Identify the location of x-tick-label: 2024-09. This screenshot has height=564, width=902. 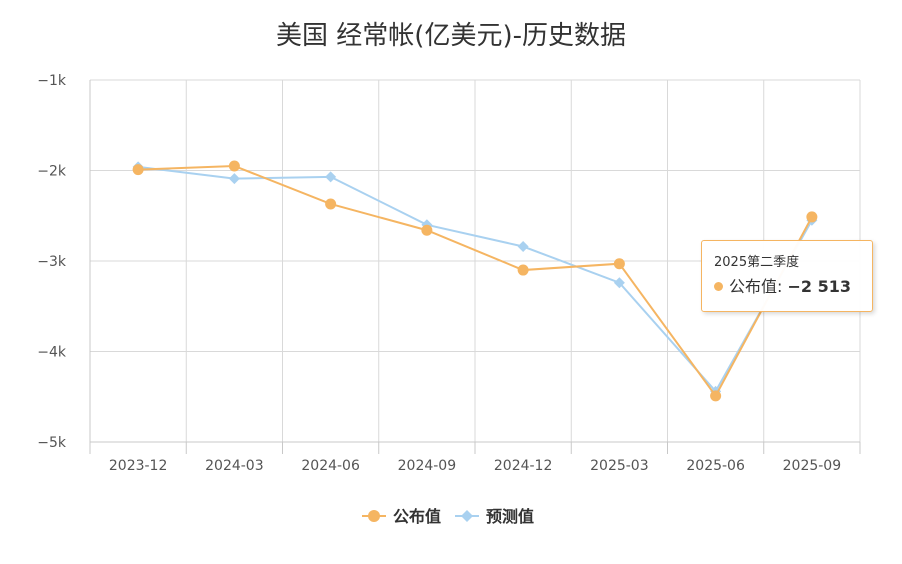
(427, 466).